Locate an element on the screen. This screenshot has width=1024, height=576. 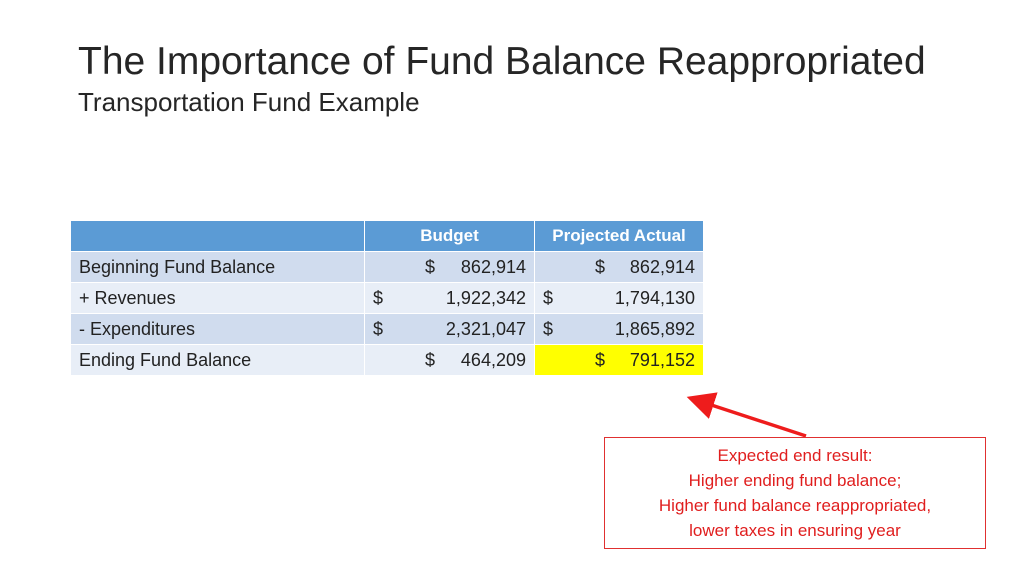
budget-value: 2,321,047 is located at coordinates (485, 328).